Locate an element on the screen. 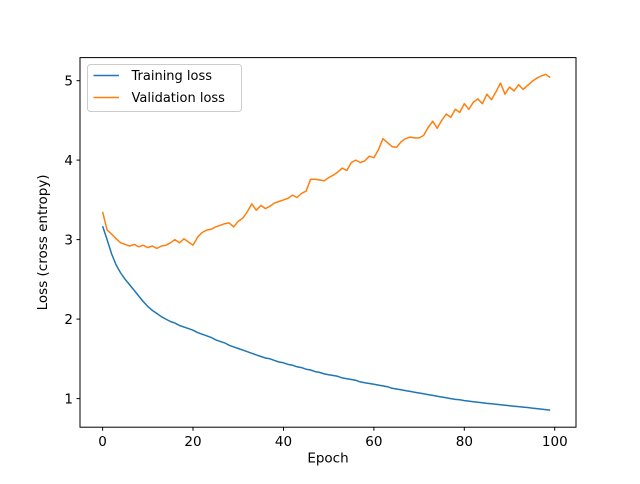 The height and width of the screenshot is (484, 640). y-tick-label: 3 is located at coordinates (68, 240).